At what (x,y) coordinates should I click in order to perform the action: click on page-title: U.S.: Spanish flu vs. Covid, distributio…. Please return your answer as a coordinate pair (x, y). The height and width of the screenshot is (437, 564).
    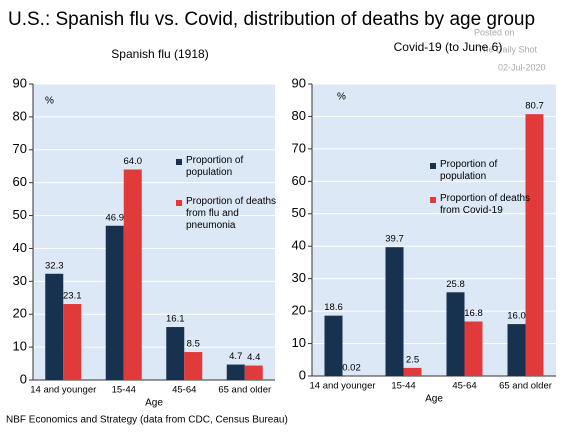
    Looking at the image, I should click on (271, 19).